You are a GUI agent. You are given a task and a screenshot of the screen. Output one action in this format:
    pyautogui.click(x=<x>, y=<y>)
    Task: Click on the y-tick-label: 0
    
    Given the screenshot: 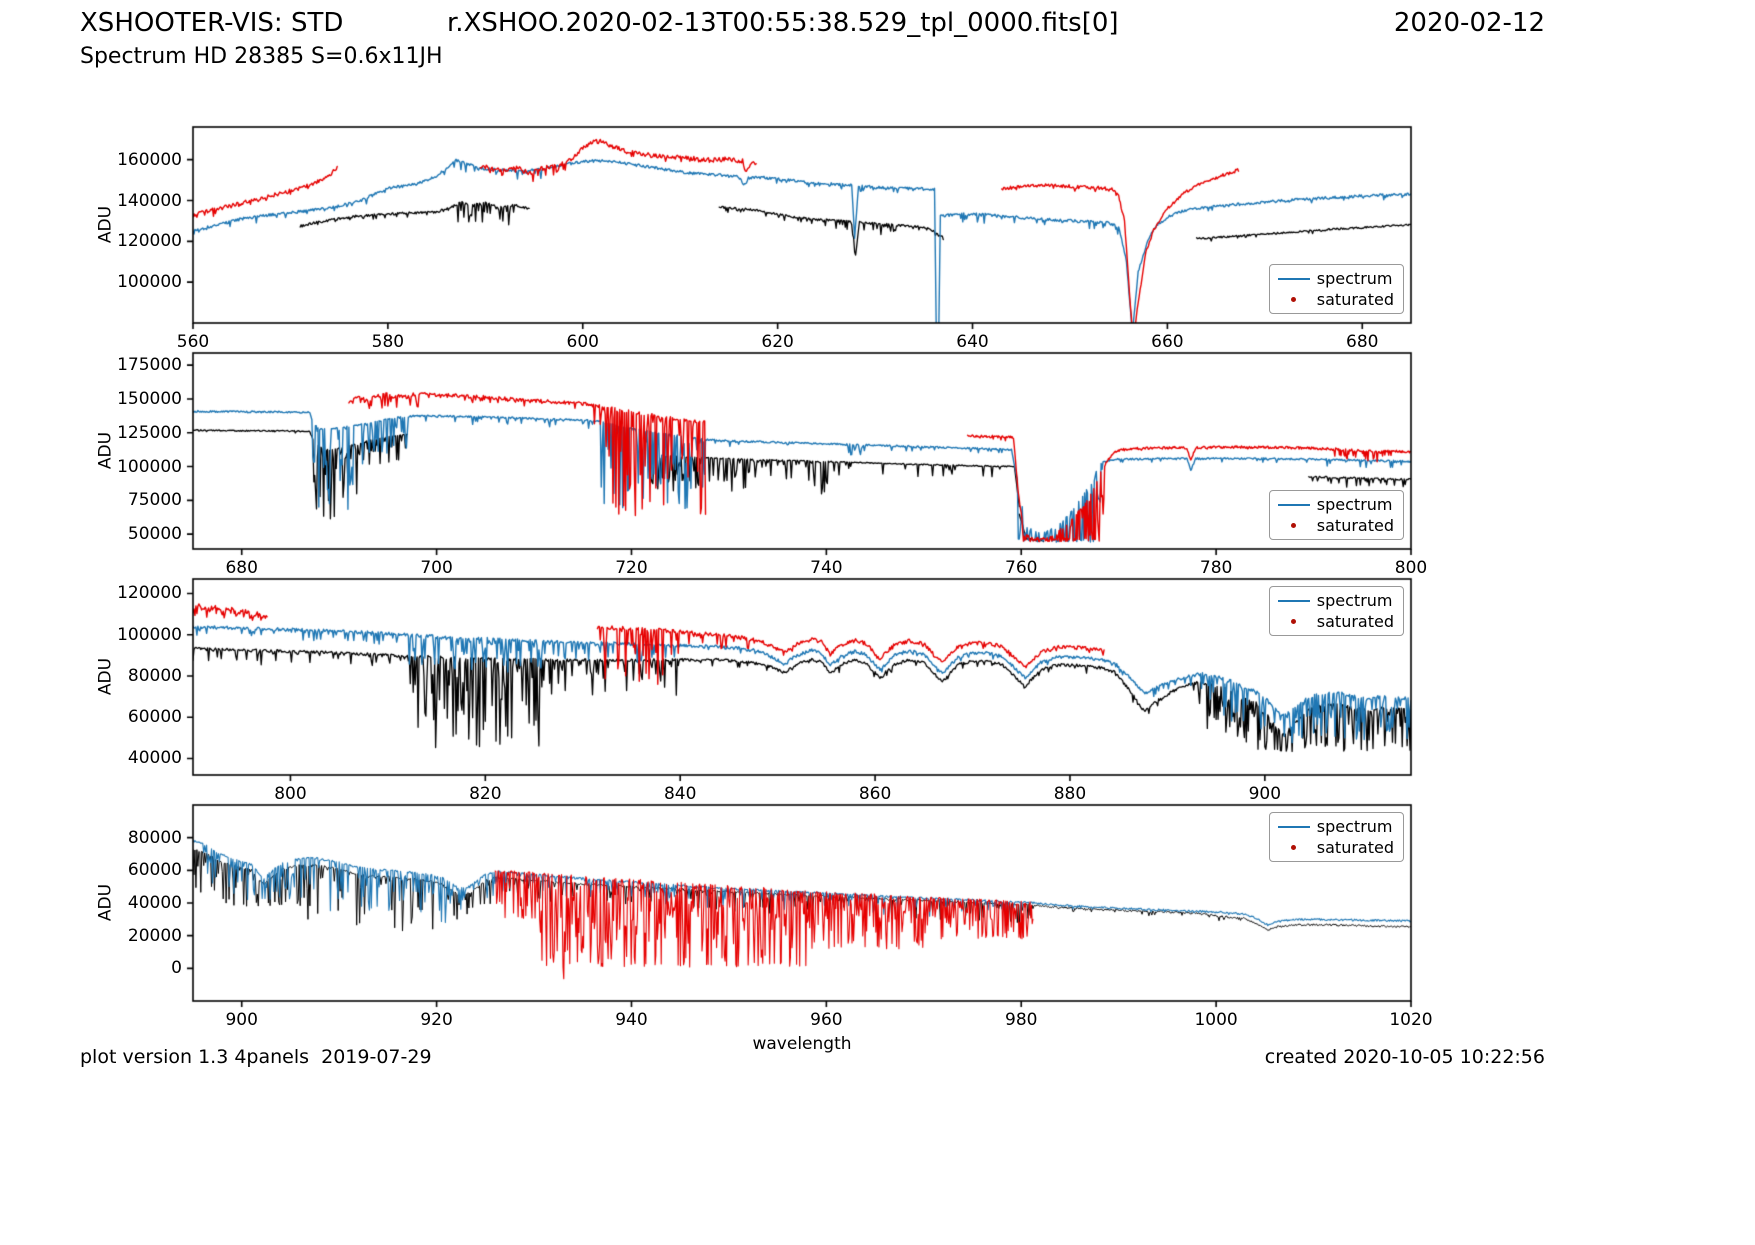 What is the action you would take?
    pyautogui.click(x=176, y=968)
    